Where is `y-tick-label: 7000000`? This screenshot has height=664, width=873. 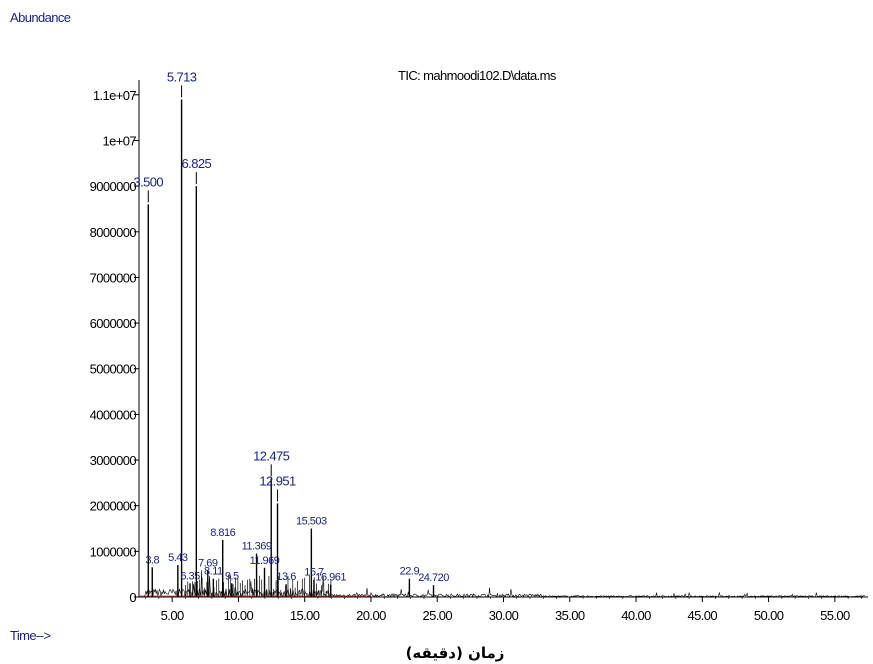
y-tick-label: 7000000 is located at coordinates (113, 277).